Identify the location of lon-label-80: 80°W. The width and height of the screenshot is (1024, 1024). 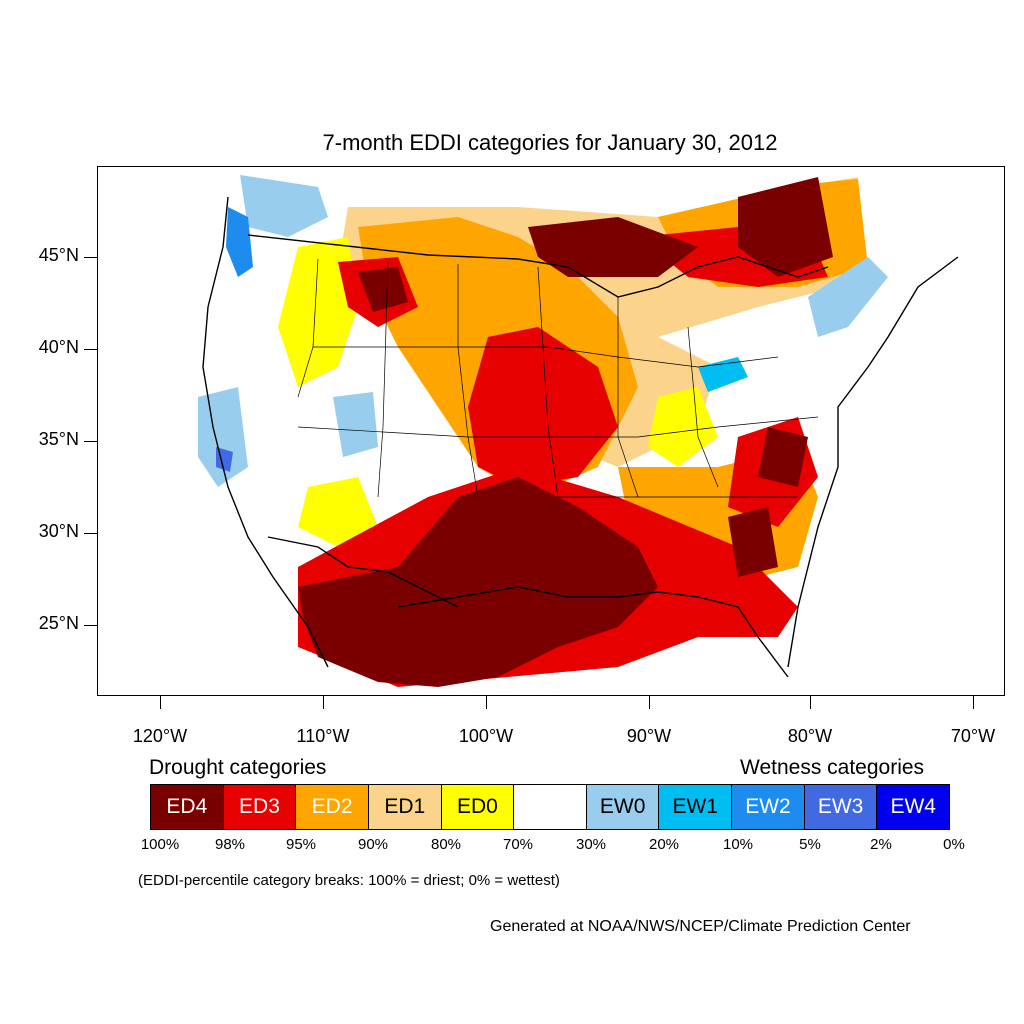
(810, 736).